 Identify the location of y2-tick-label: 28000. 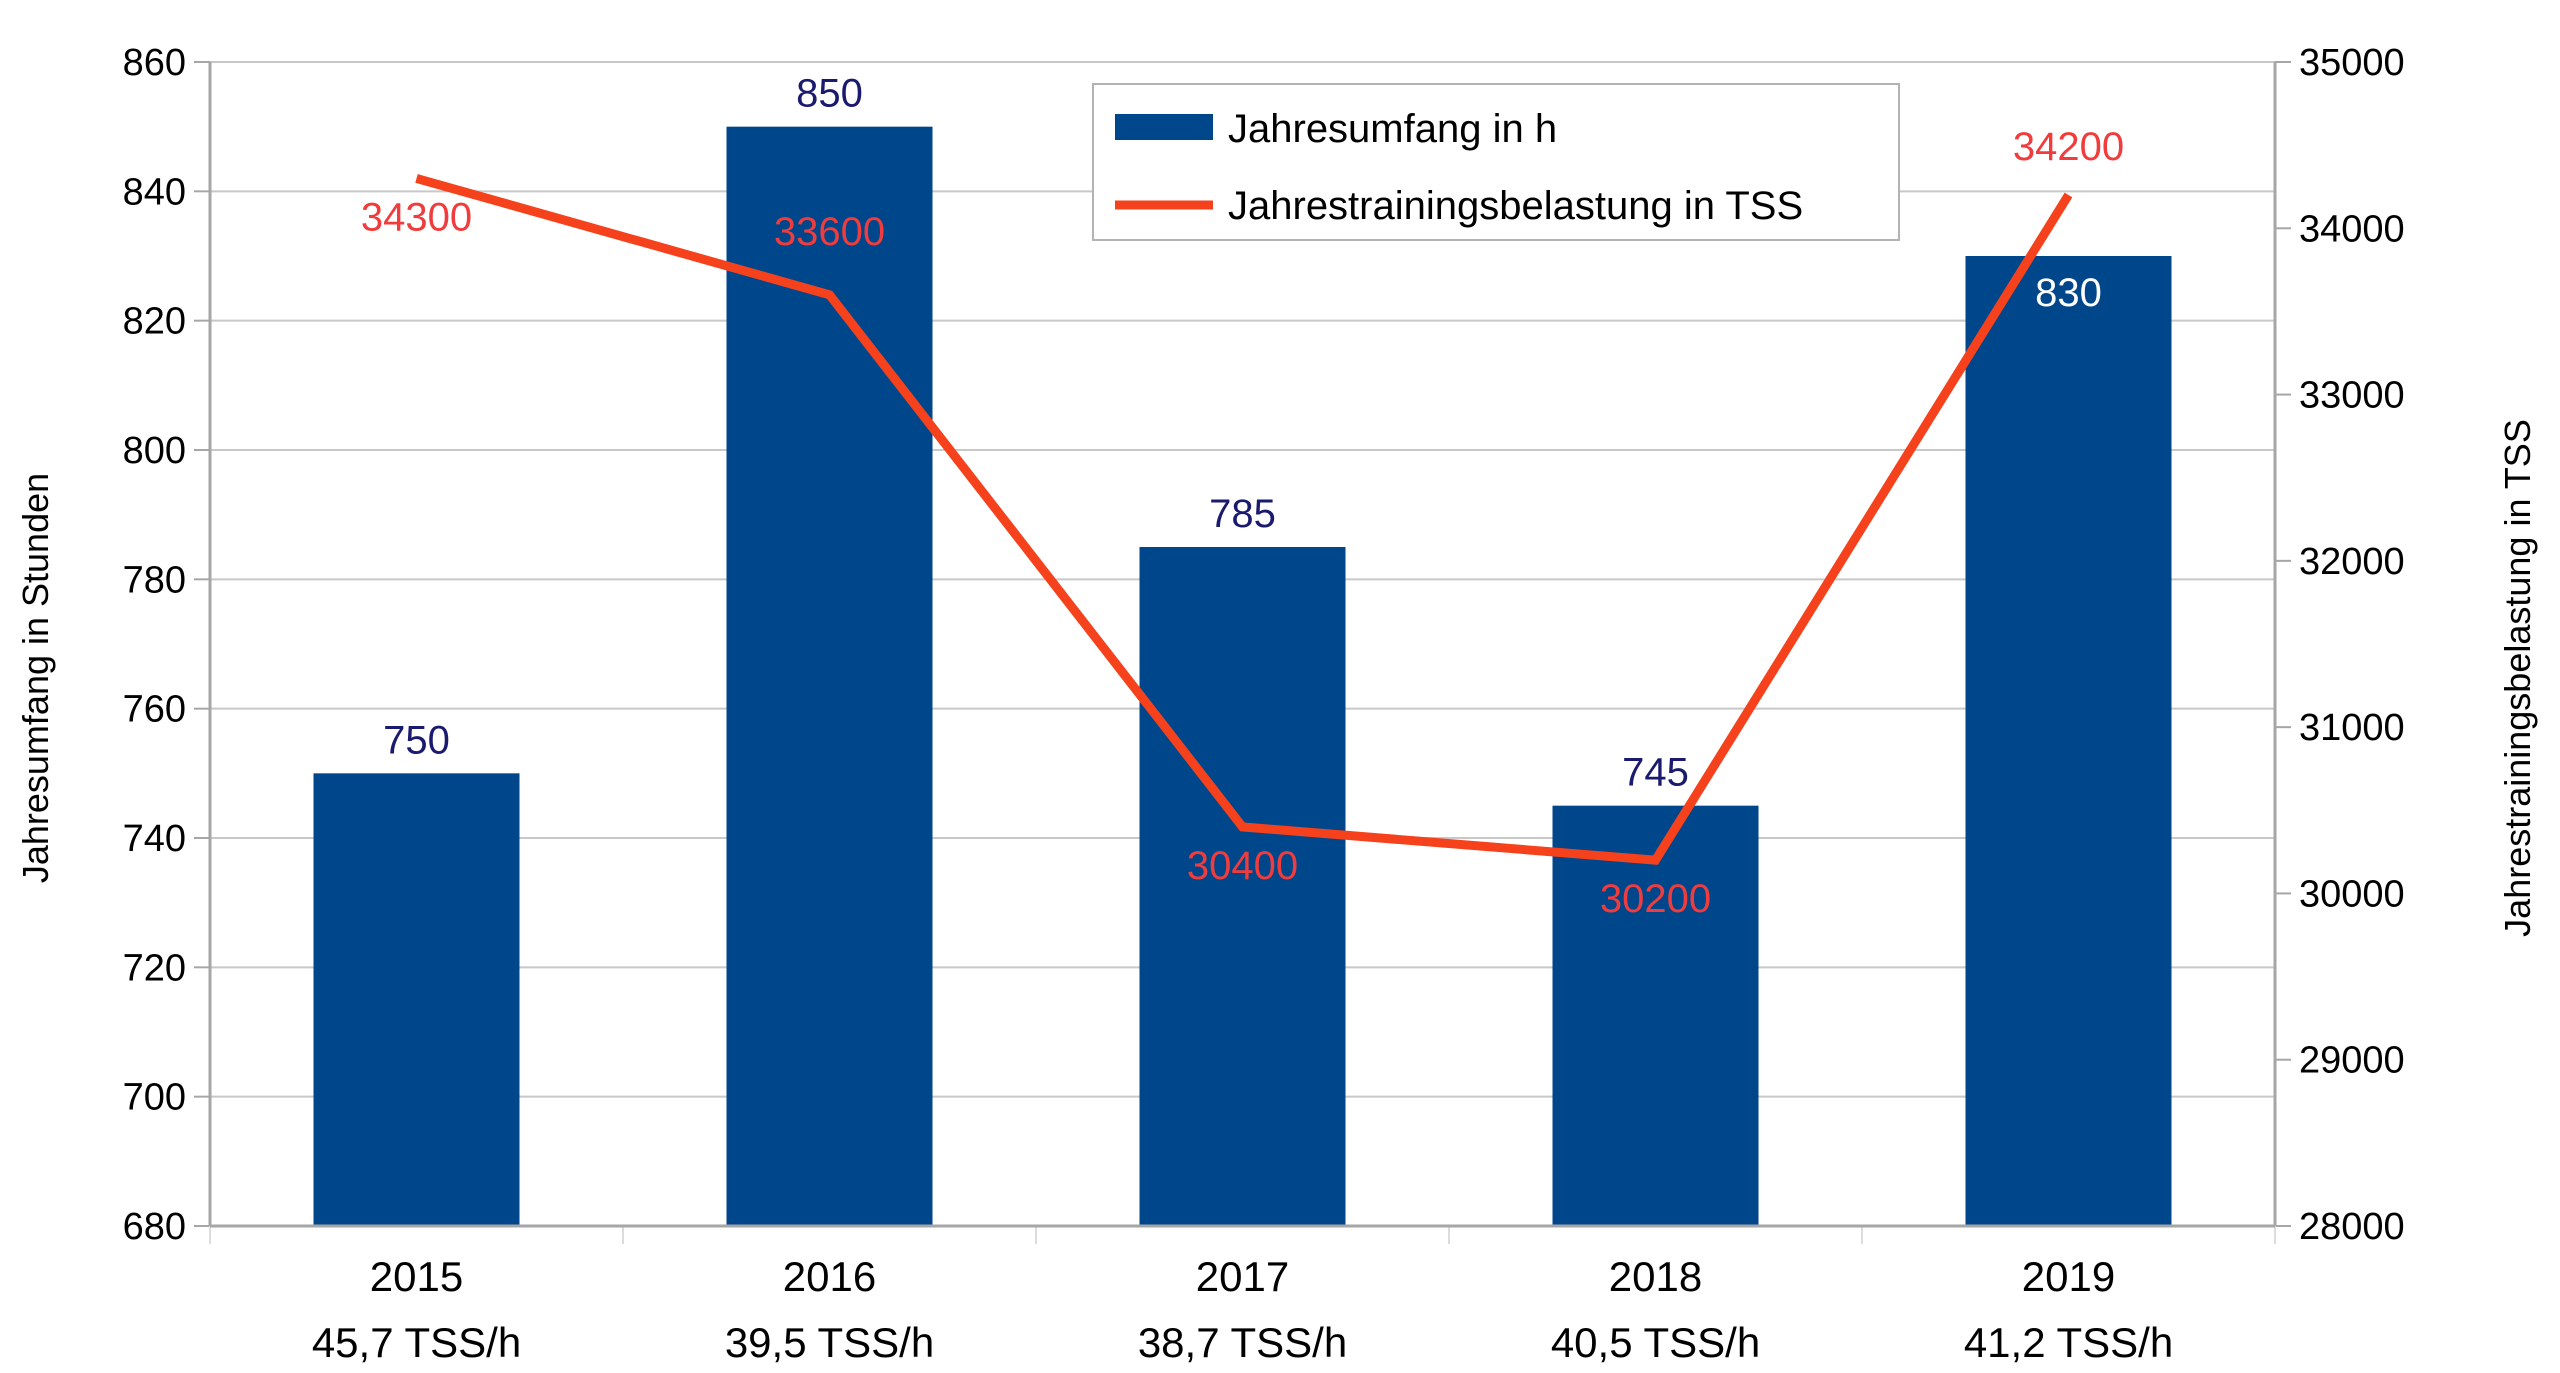
(2352, 1227).